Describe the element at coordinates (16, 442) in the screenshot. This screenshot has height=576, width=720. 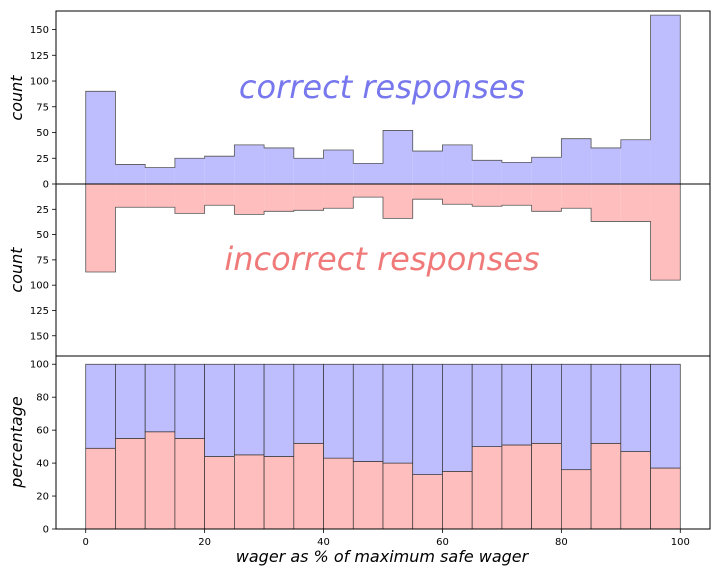
I see `y-axis-label-percentage: percentage` at that location.